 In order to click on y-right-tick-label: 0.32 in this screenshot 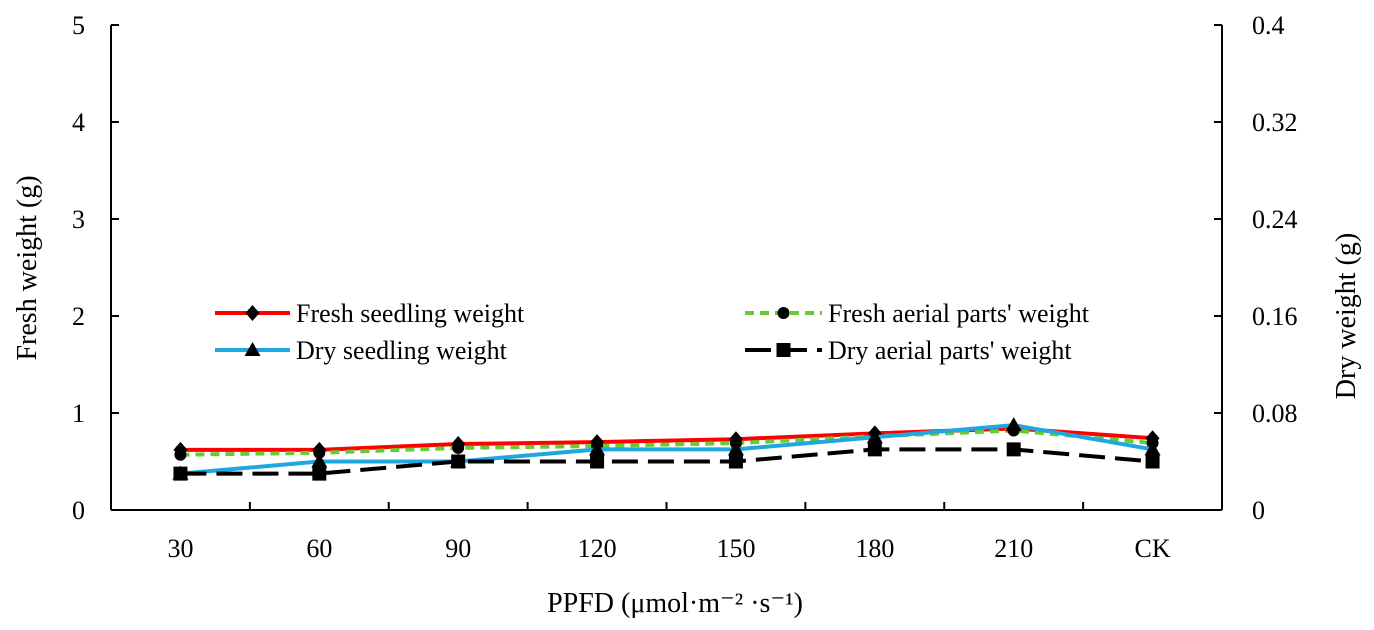, I will do `click(1275, 122)`.